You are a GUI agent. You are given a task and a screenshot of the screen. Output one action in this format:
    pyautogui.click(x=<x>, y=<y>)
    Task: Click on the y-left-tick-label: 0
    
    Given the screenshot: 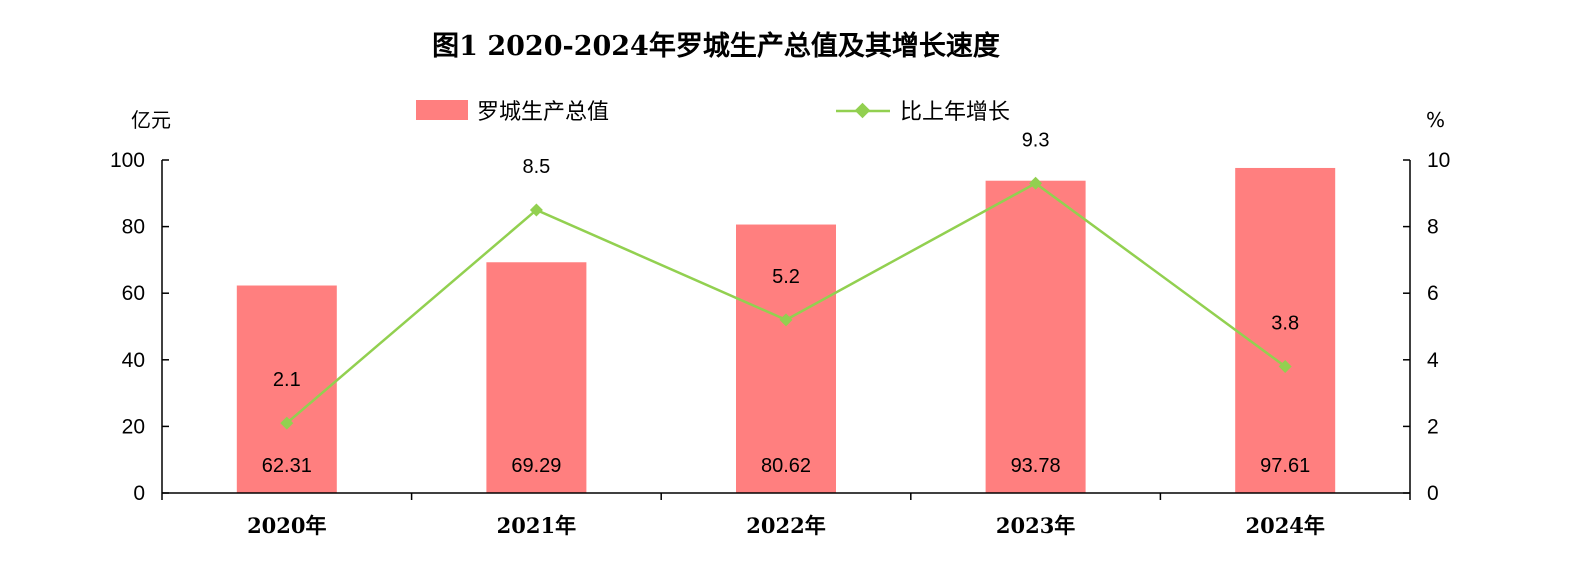 What is the action you would take?
    pyautogui.click(x=139, y=493)
    